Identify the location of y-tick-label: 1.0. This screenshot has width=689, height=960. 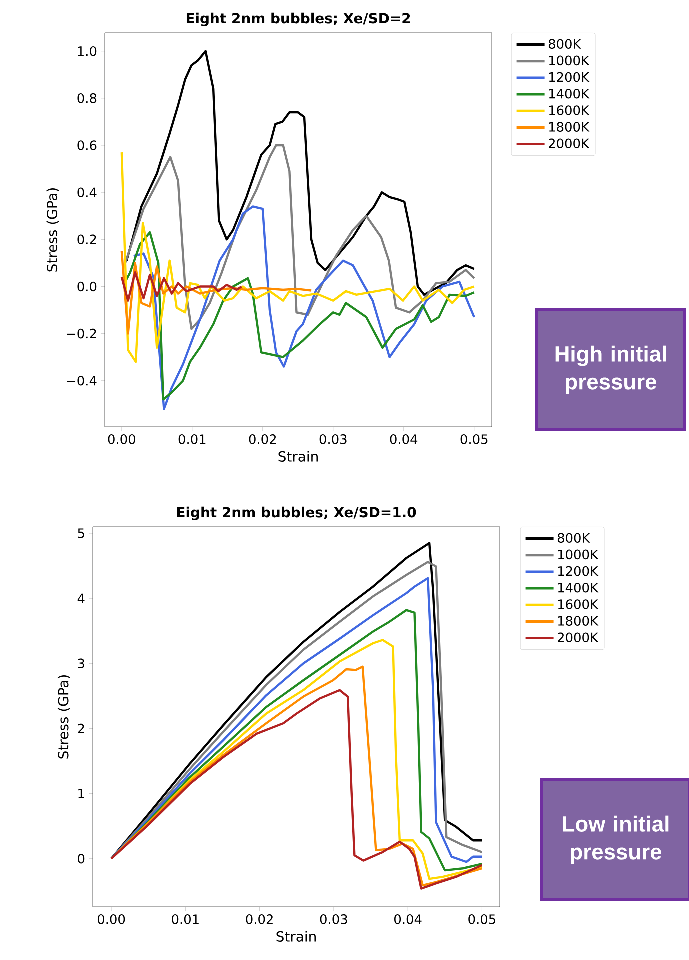
(87, 51).